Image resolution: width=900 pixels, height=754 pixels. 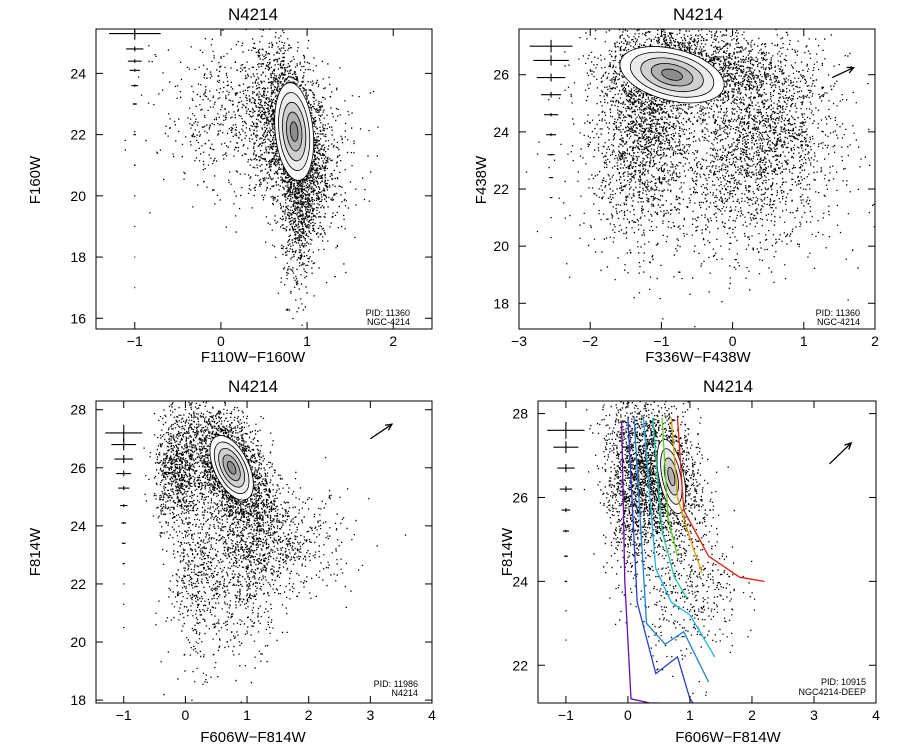 What do you see at coordinates (843, 682) in the screenshot?
I see `pid-label: PID: 10915` at bounding box center [843, 682].